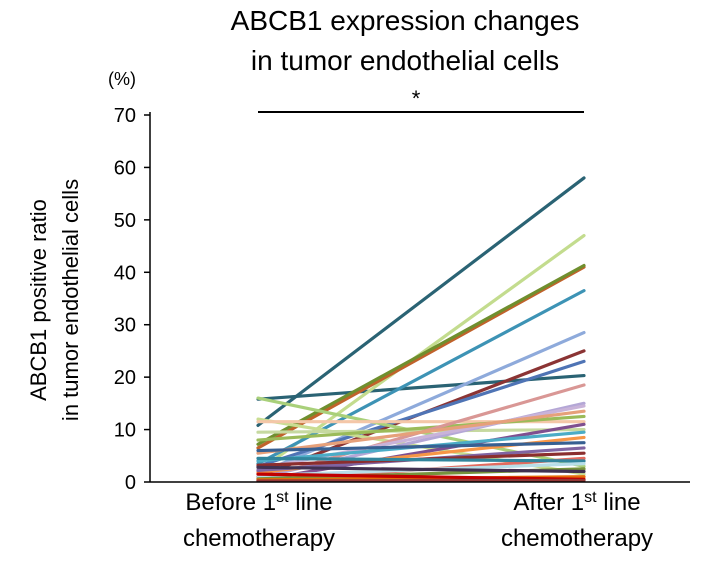  I want to click on y-tick-label: 30, so click(125, 326).